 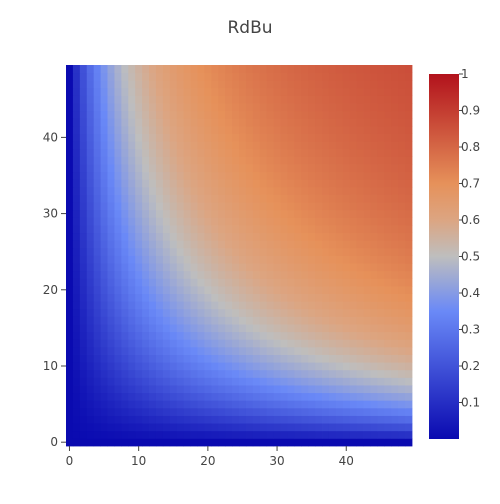 What do you see at coordinates (444, 256) in the screenshot?
I see `colorbar-gradient` at bounding box center [444, 256].